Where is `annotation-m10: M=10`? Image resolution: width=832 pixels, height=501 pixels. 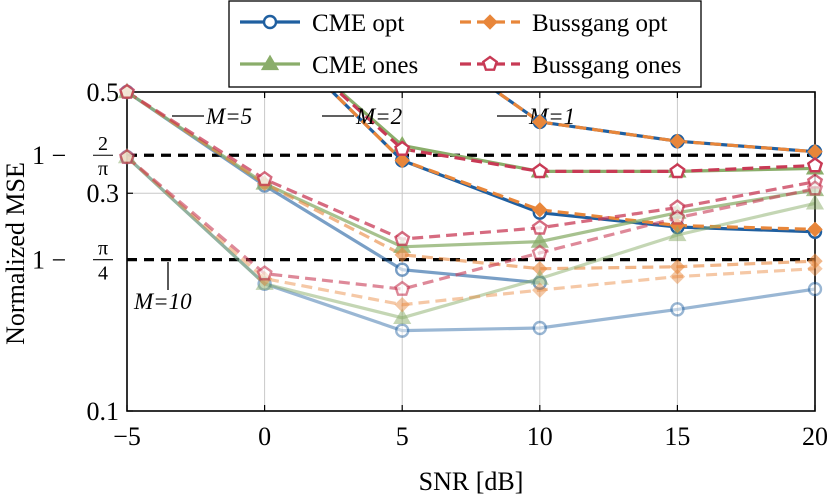
annotation-m10: M=10 is located at coordinates (162, 288).